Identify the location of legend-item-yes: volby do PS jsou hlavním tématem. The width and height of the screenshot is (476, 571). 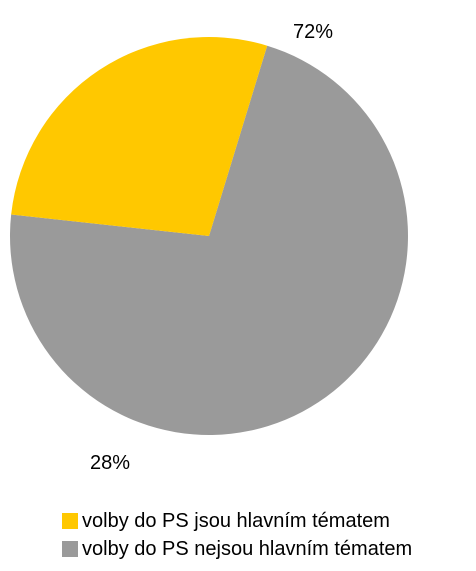
(237, 521).